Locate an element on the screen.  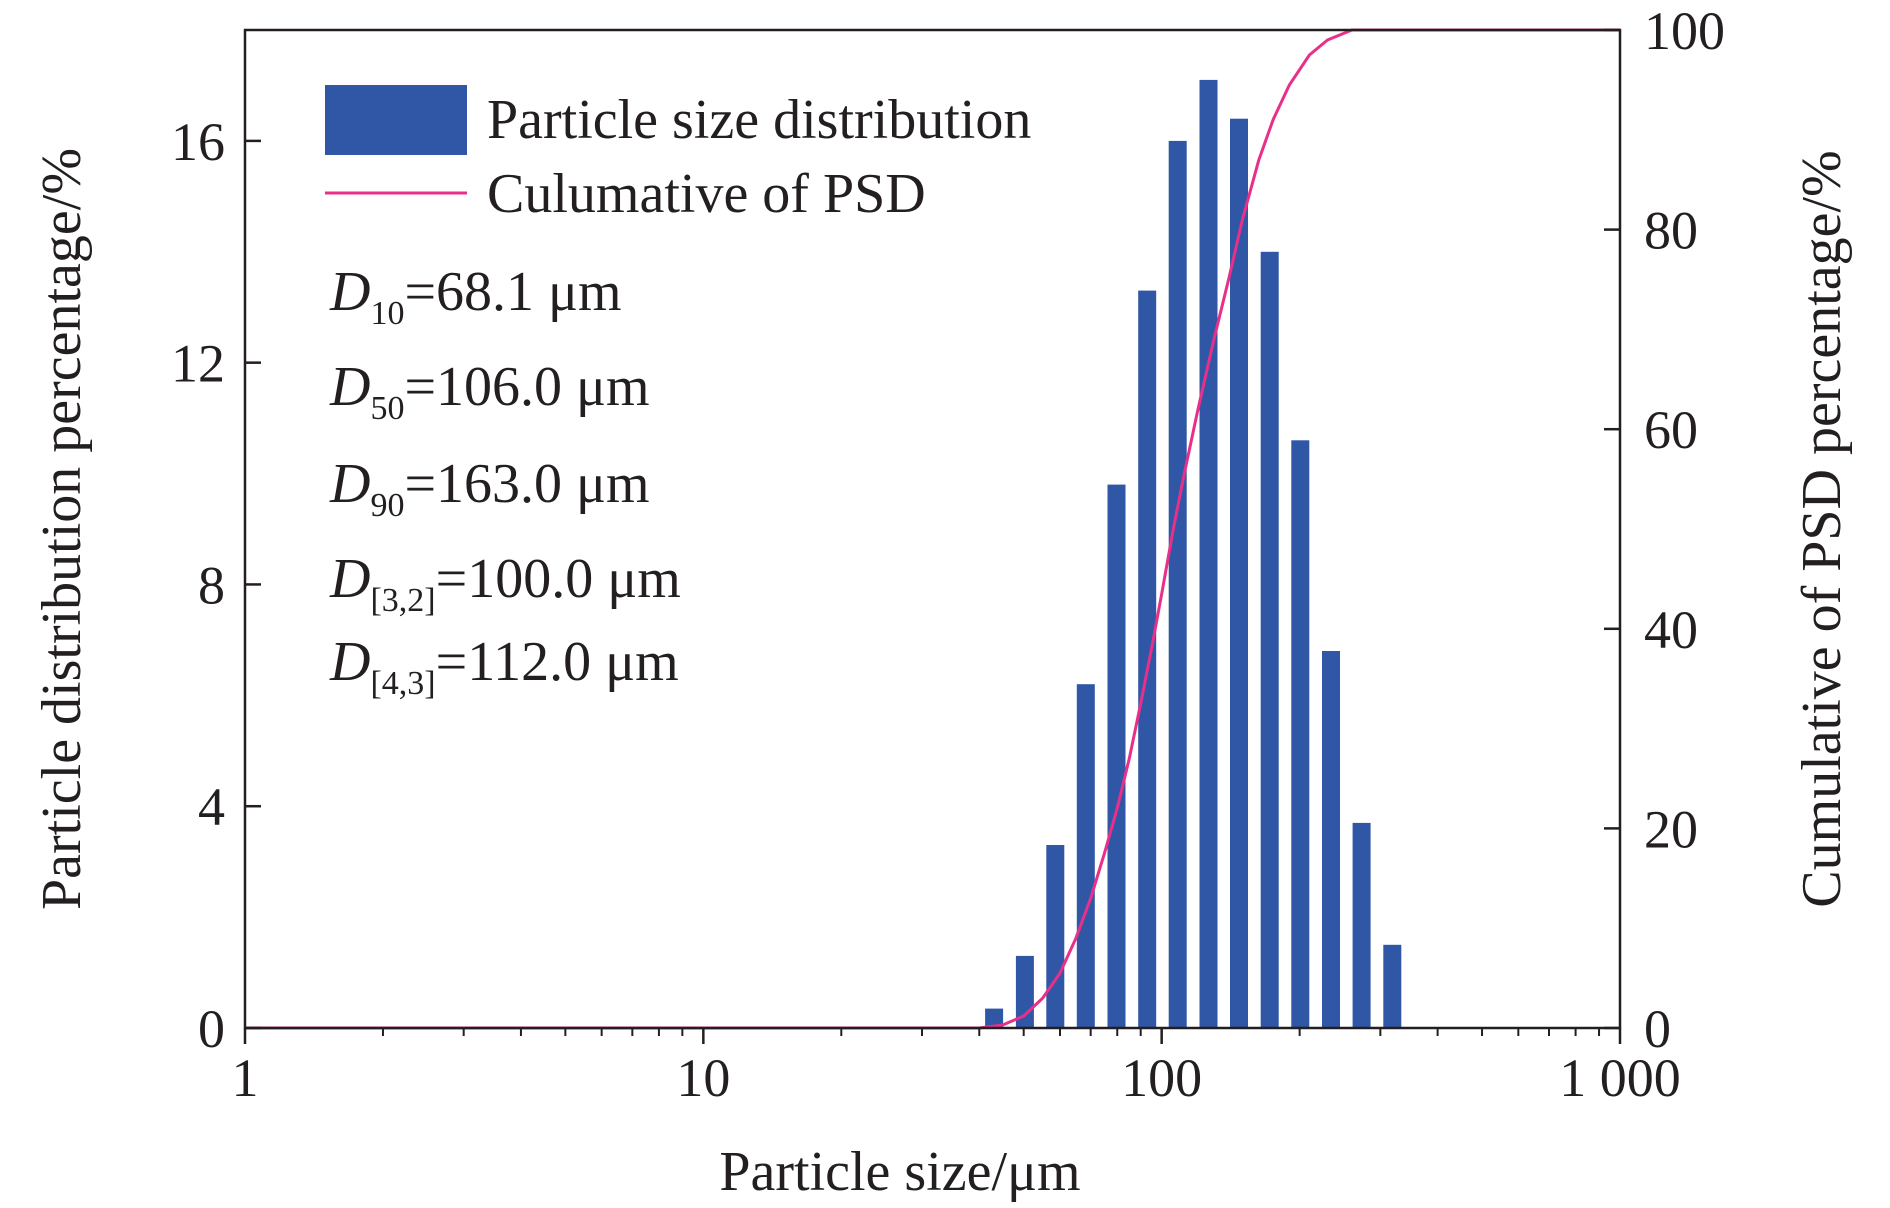
x-tick-label: 100 is located at coordinates (1161, 1078).